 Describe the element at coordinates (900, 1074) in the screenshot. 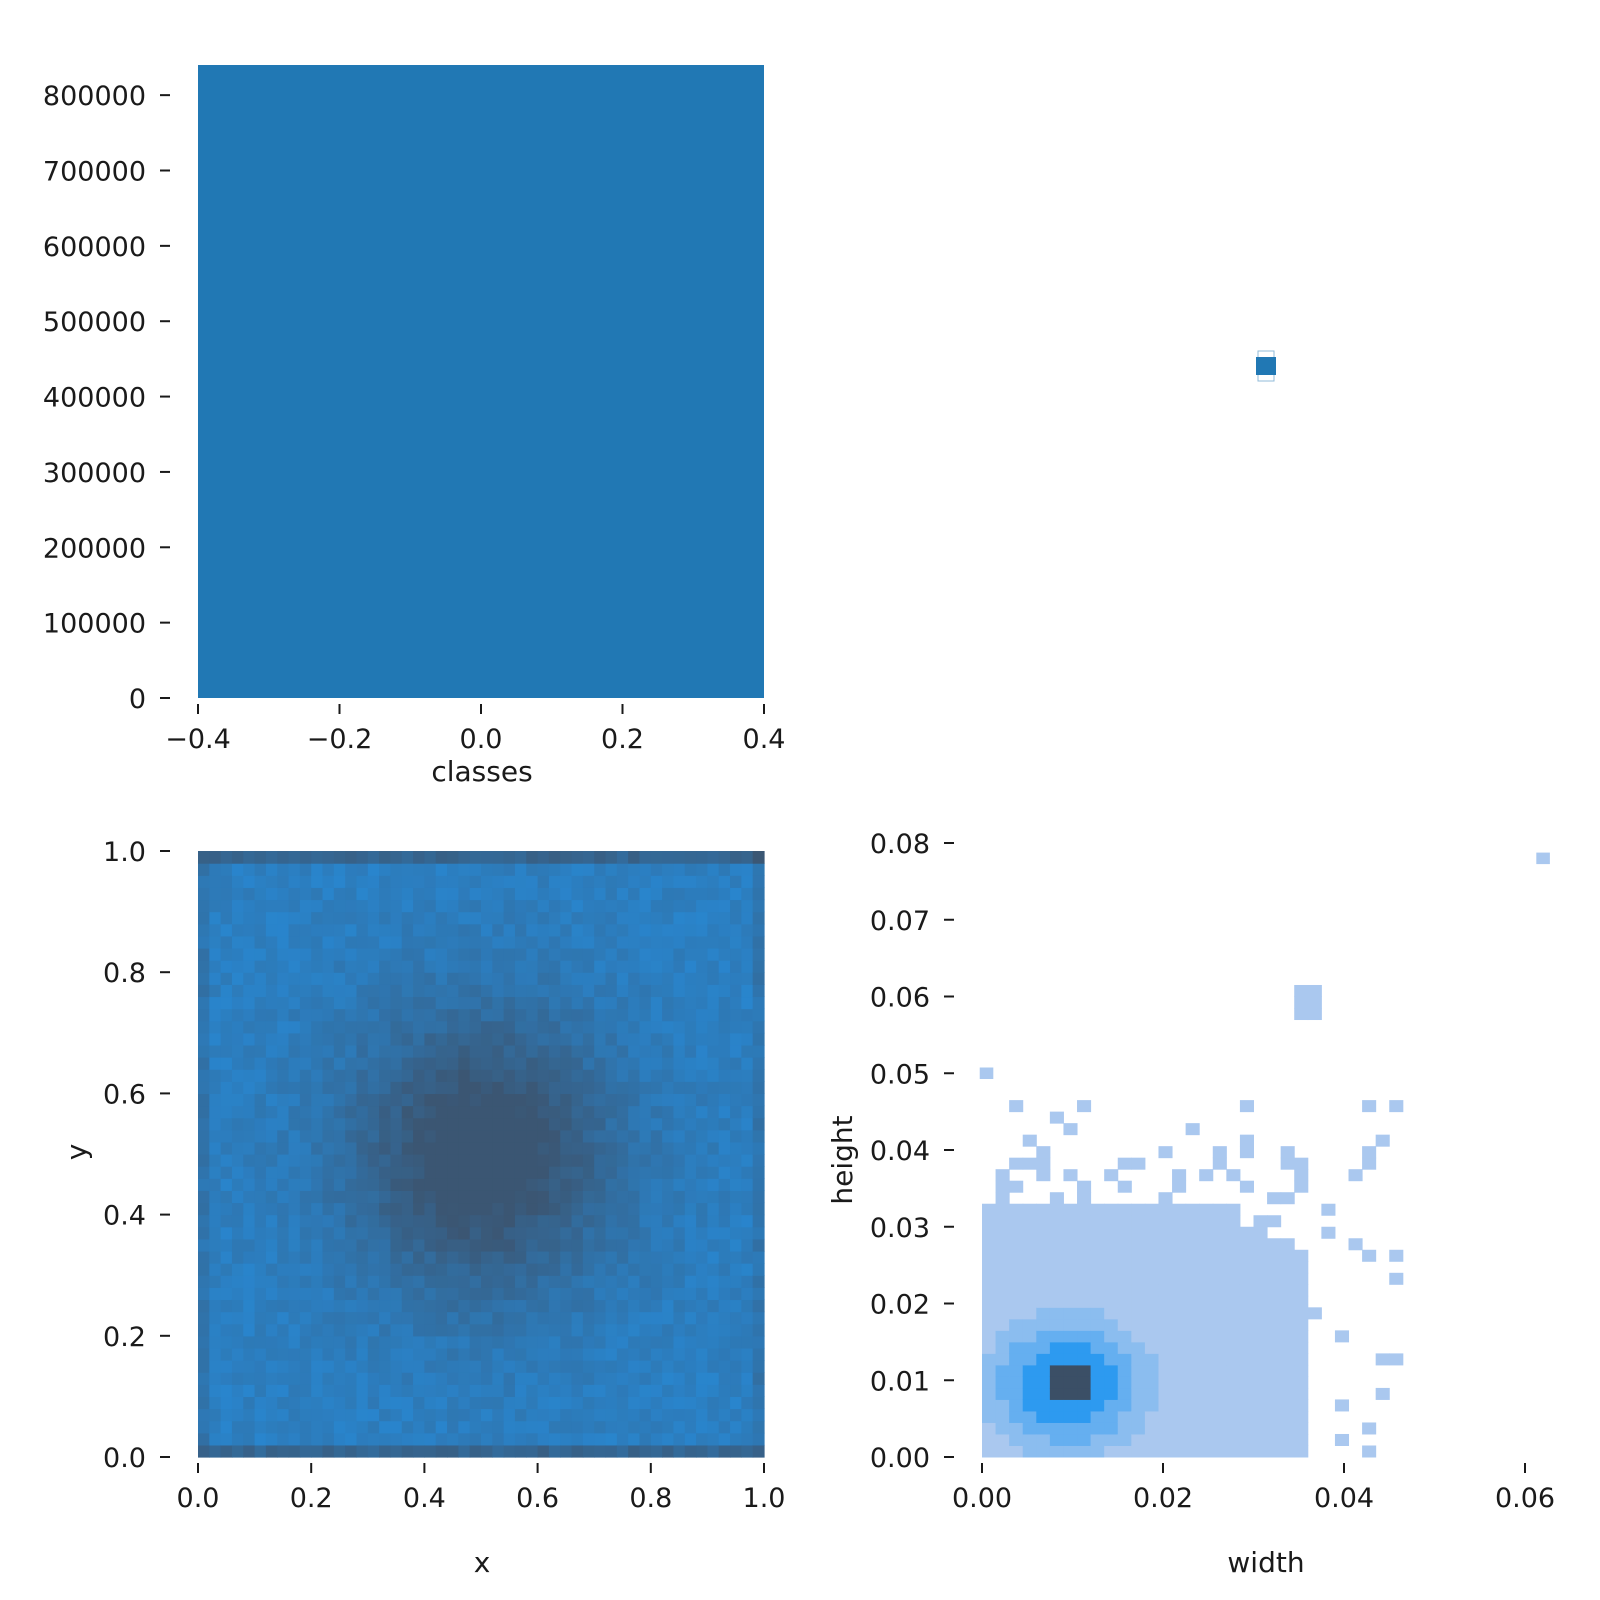

I see `height-tick-label: 0.05` at that location.